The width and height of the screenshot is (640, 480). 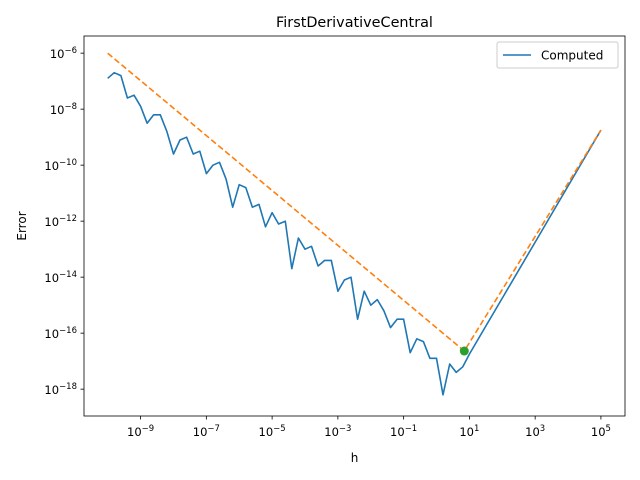 What do you see at coordinates (411, 429) in the screenshot?
I see `x-tick-exponent: −1` at bounding box center [411, 429].